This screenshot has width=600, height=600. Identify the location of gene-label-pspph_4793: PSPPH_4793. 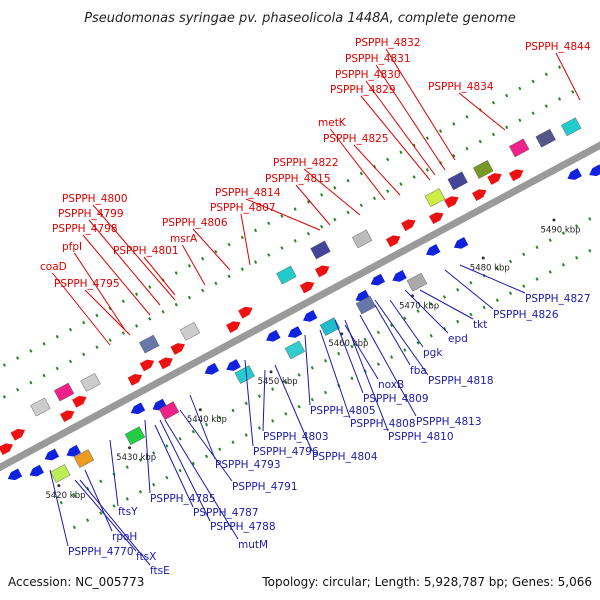
(248, 465).